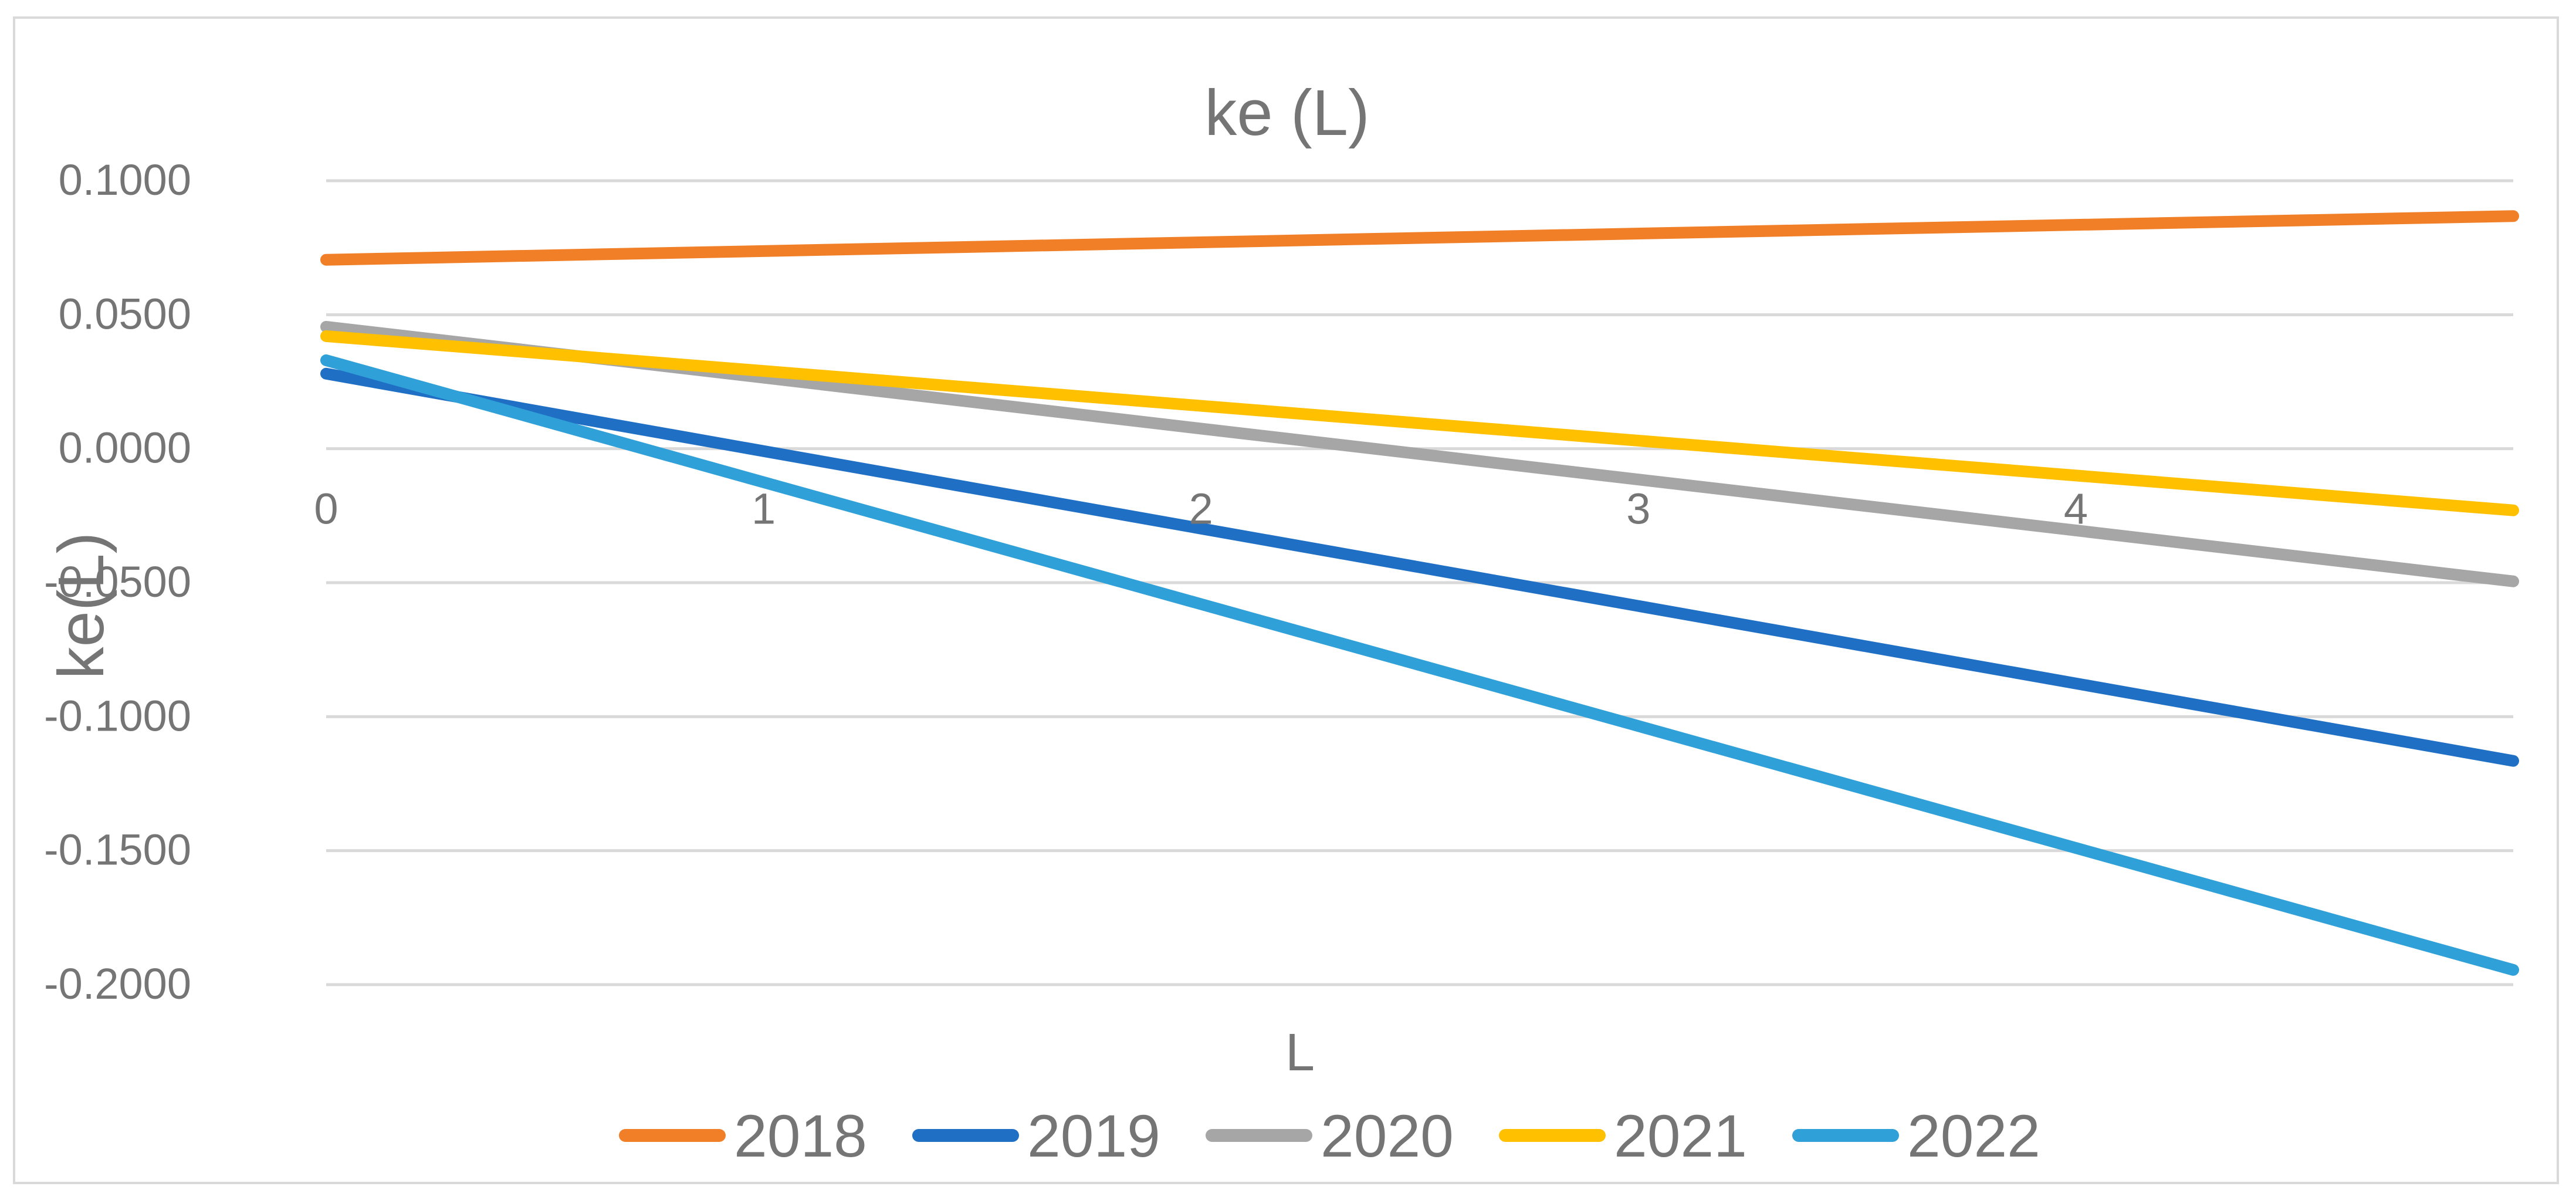  Describe the element at coordinates (2076, 509) in the screenshot. I see `x-tick-label: 4` at that location.